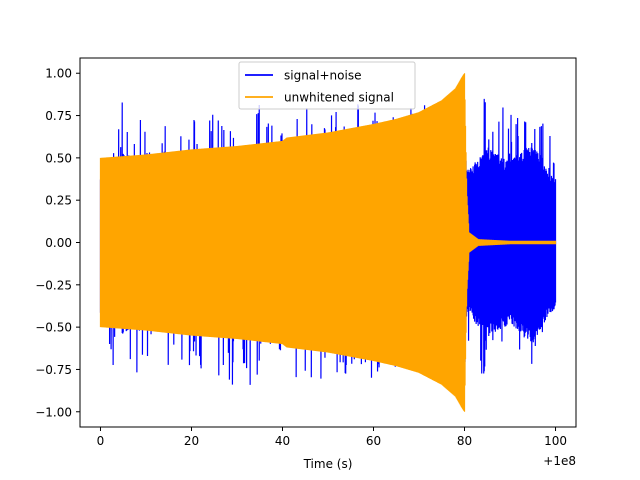 This screenshot has width=640, height=480. What do you see at coordinates (58, 74) in the screenshot?
I see `y-tick-label: 1.00` at bounding box center [58, 74].